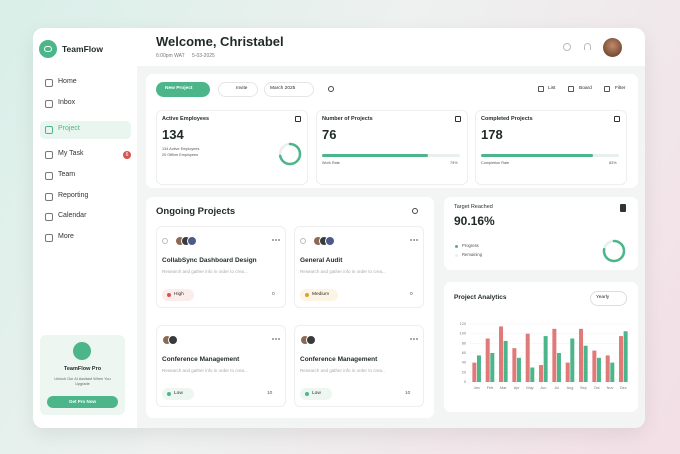 The width and height of the screenshot is (680, 454). Describe the element at coordinates (583, 388) in the screenshot. I see `x-tick-label: Sep` at that location.